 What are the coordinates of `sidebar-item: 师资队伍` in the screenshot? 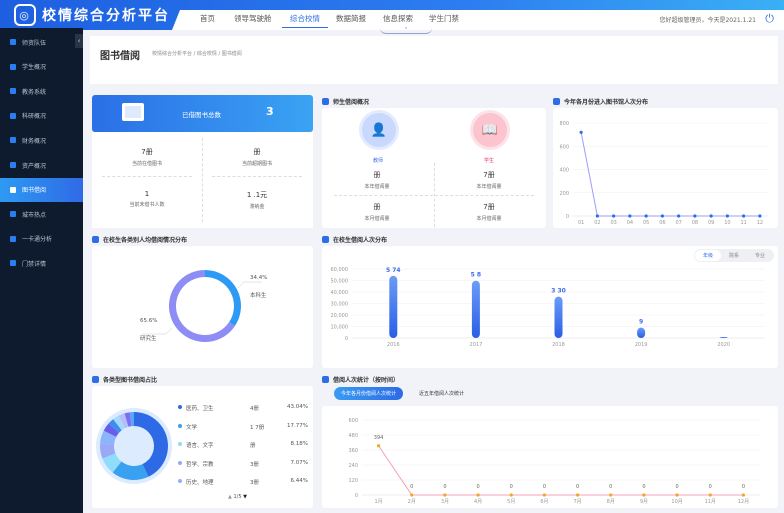 It's located at (41, 42).